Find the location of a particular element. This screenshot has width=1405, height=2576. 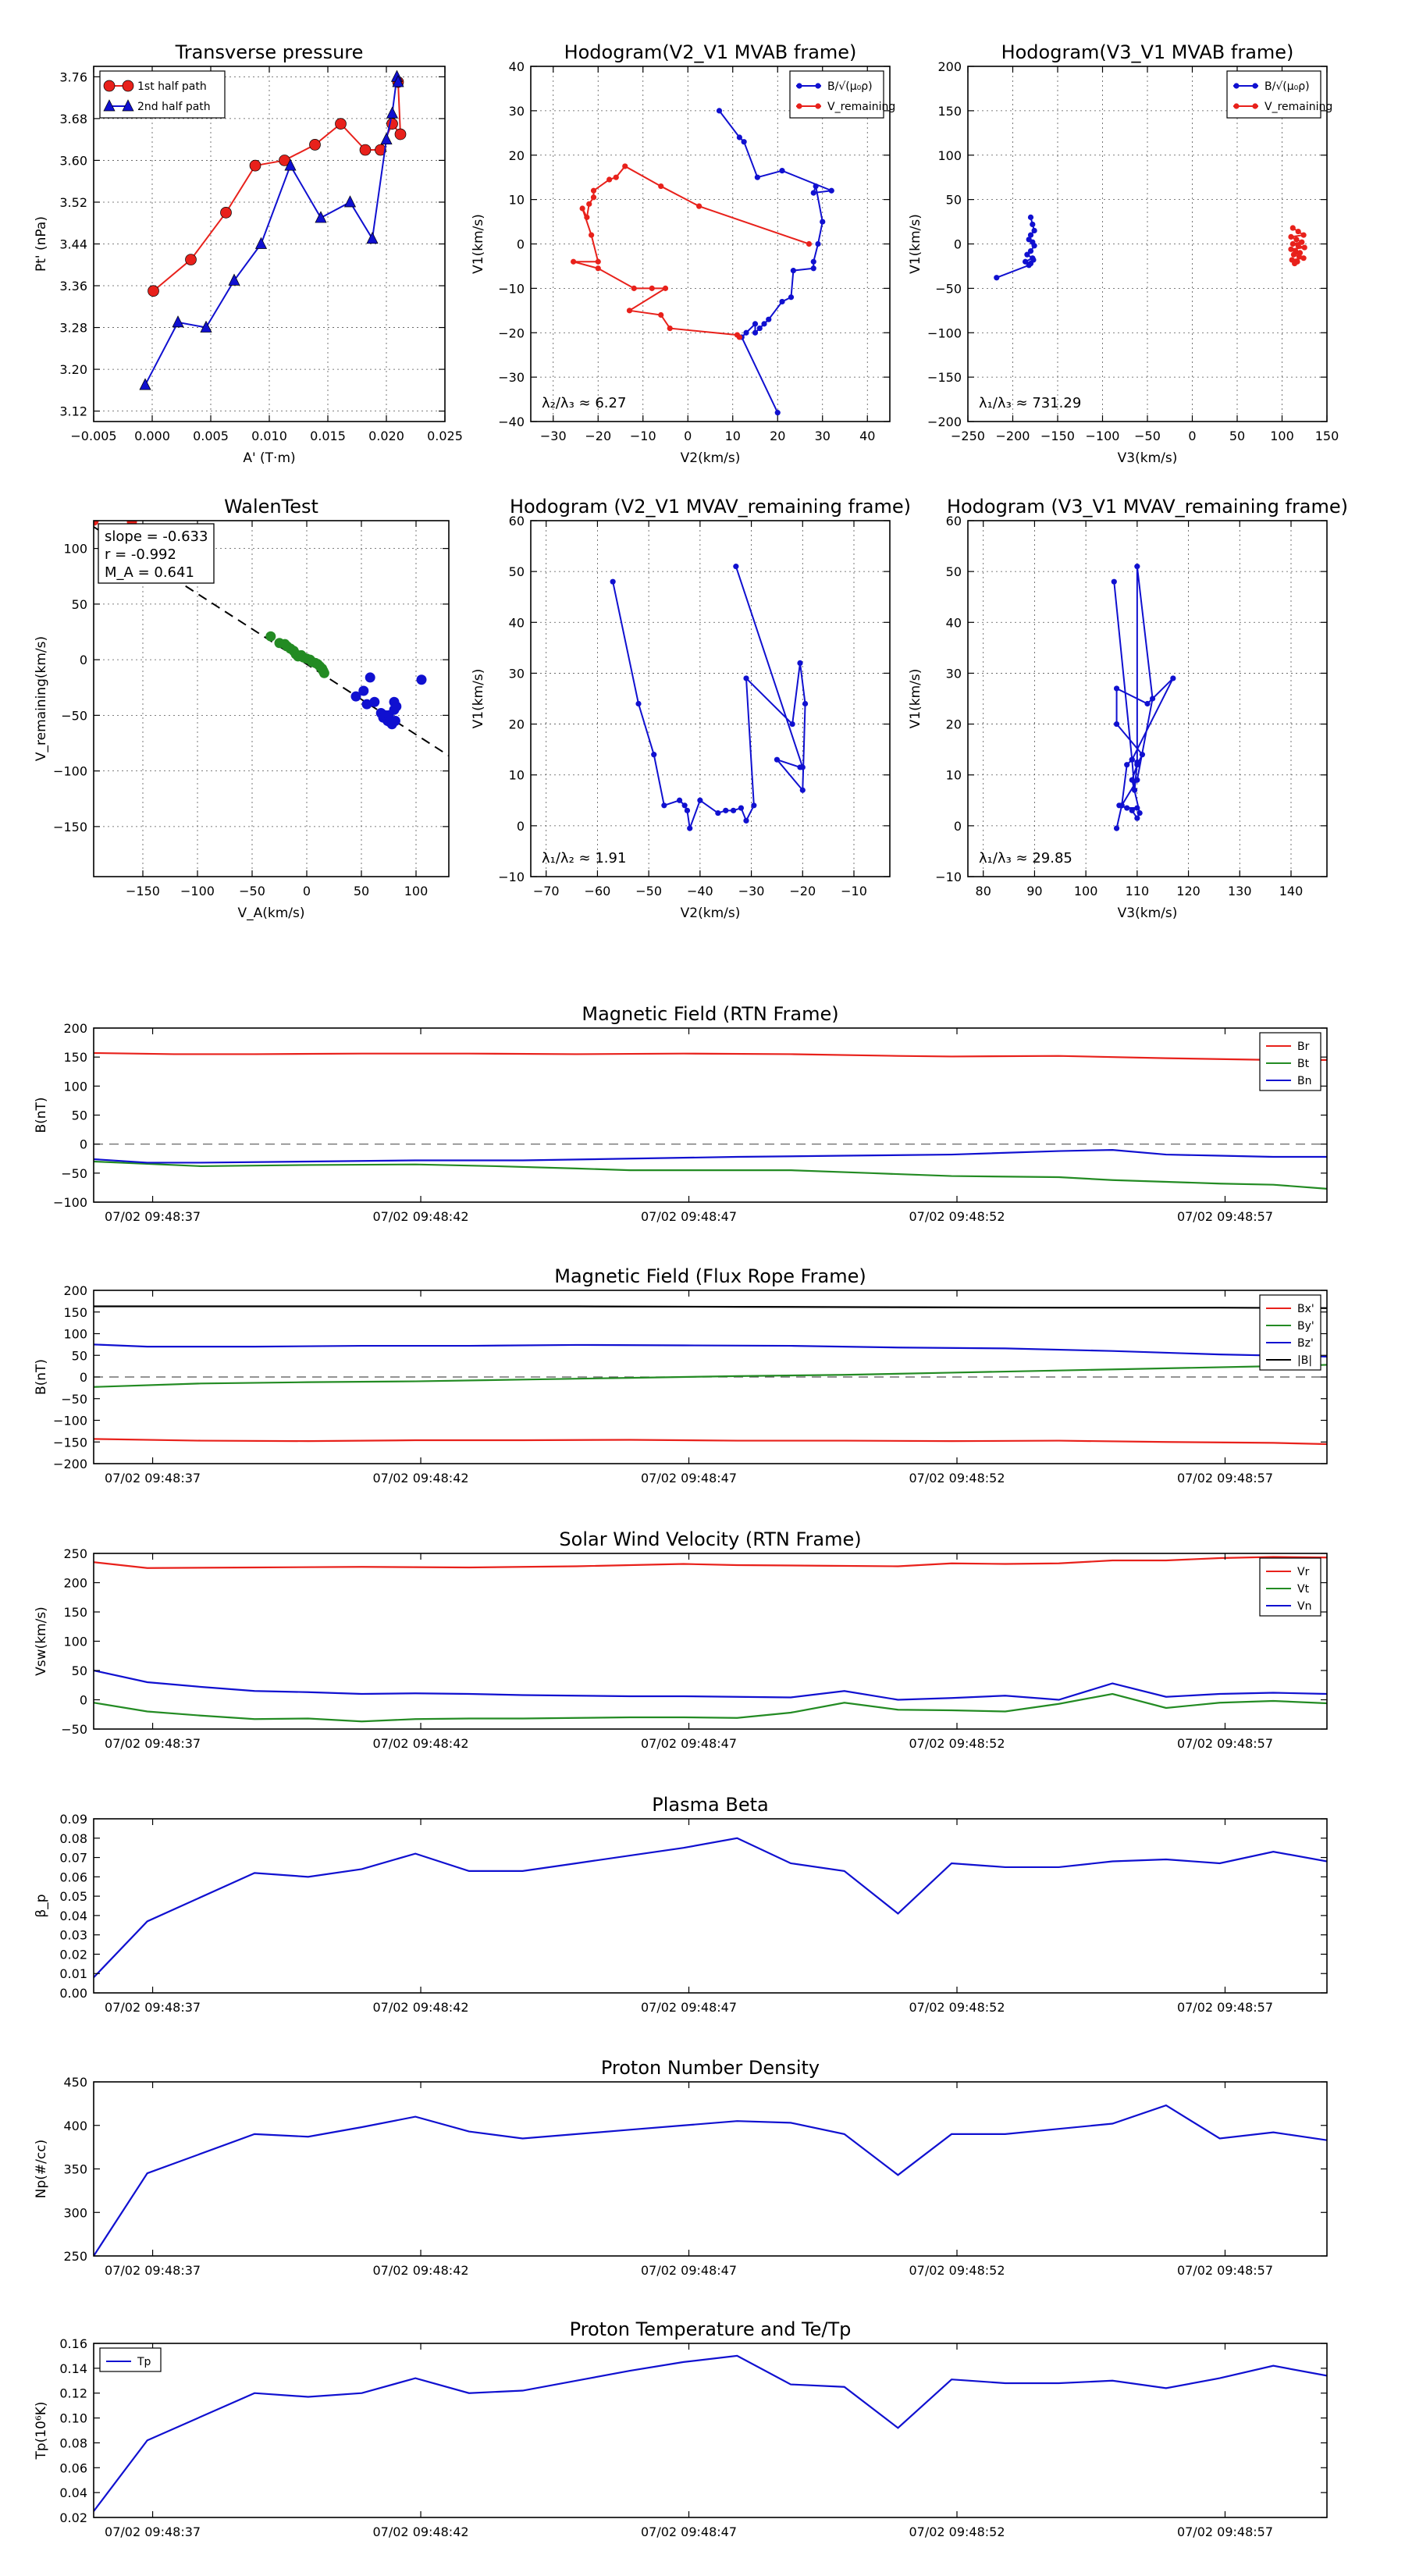

stats-box is located at coordinates (156, 553).